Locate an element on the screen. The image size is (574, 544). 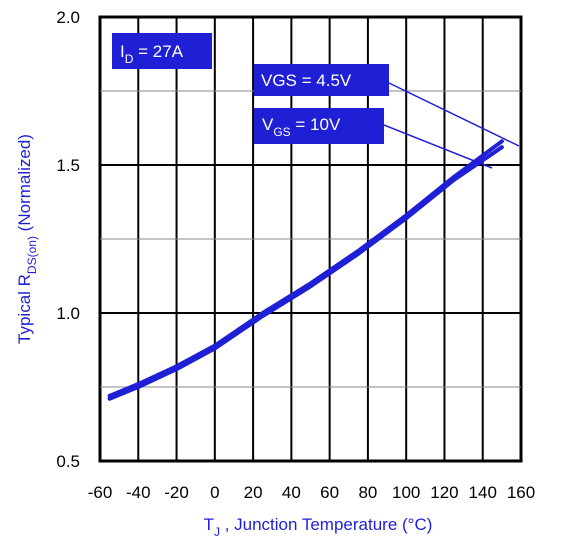
x-axis-title-rest: , Junction Temperature (°C) is located at coordinates (326, 524).